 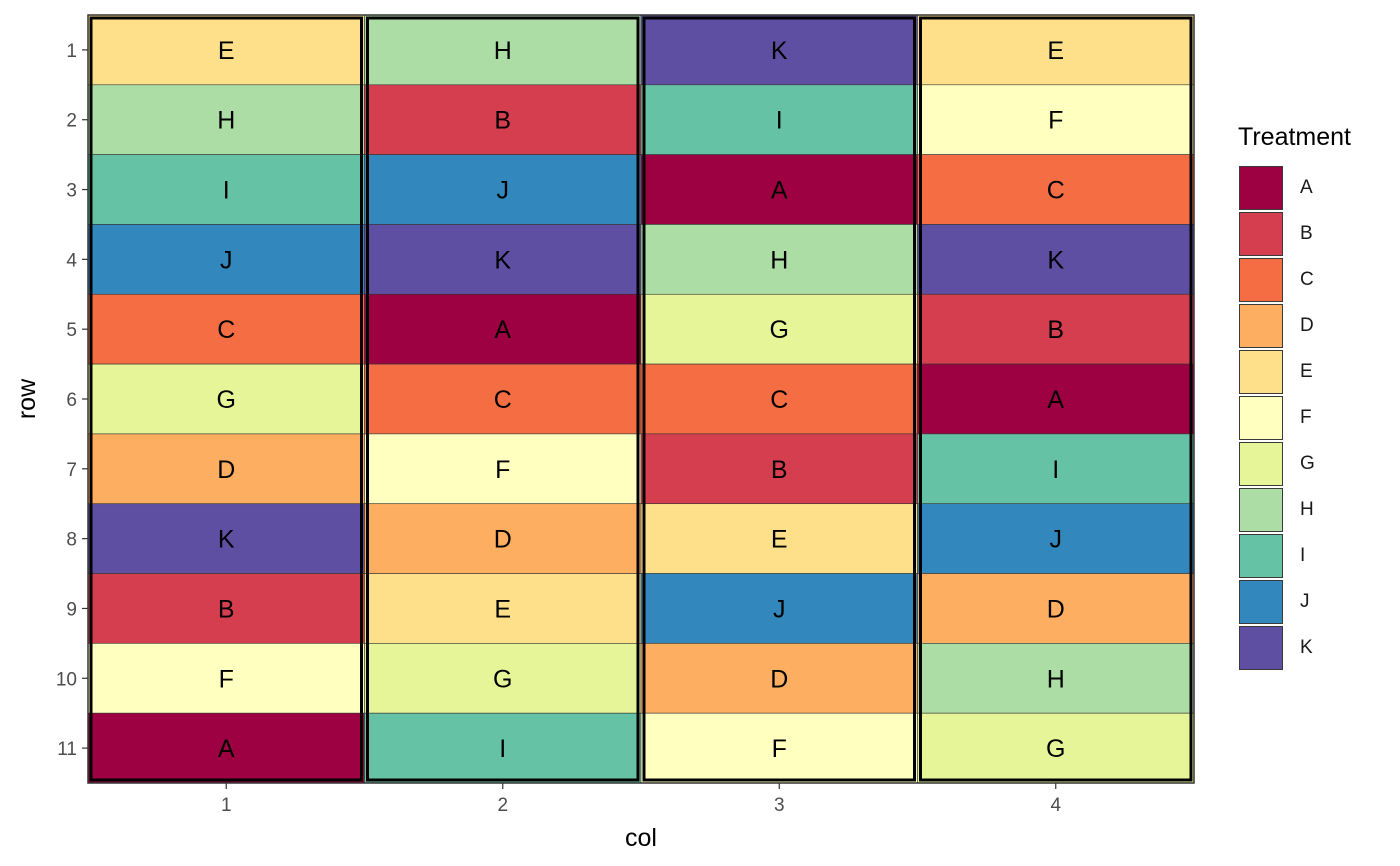 I want to click on tile-label-col2-row5: A, so click(x=502, y=330).